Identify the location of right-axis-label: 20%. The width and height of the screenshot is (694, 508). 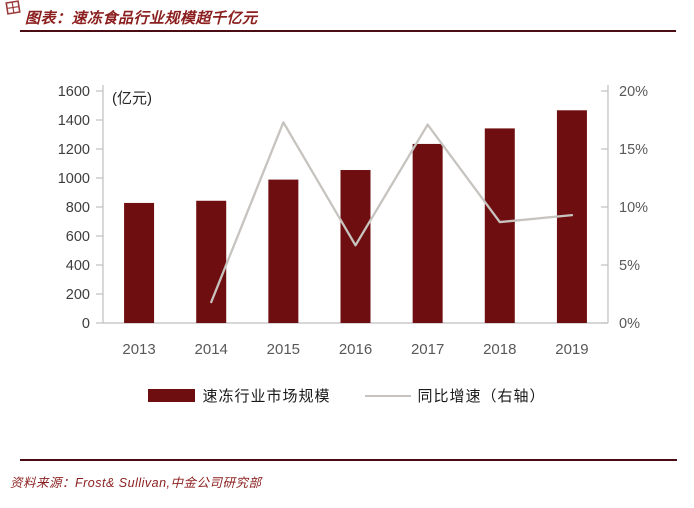
(633, 92).